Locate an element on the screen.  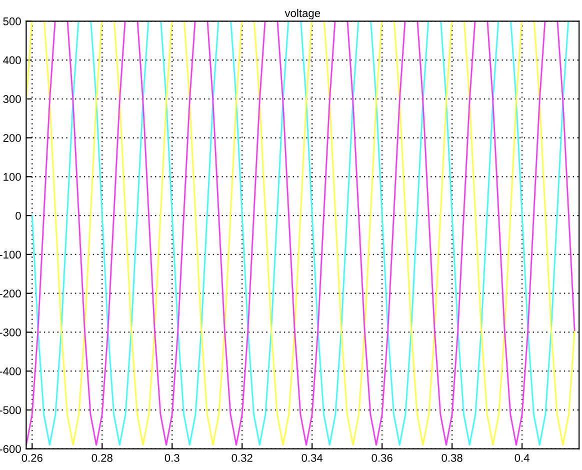
y-tick-label: -300 is located at coordinates (10, 332).